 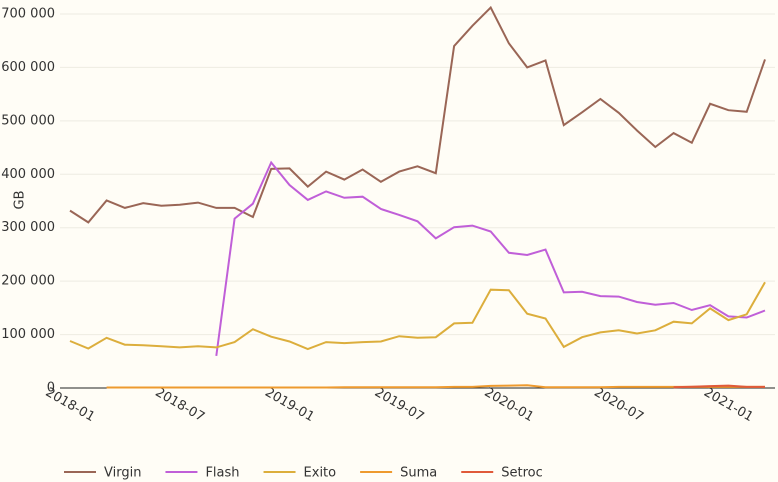 I want to click on legend-label: Setroc, so click(x=522, y=473).